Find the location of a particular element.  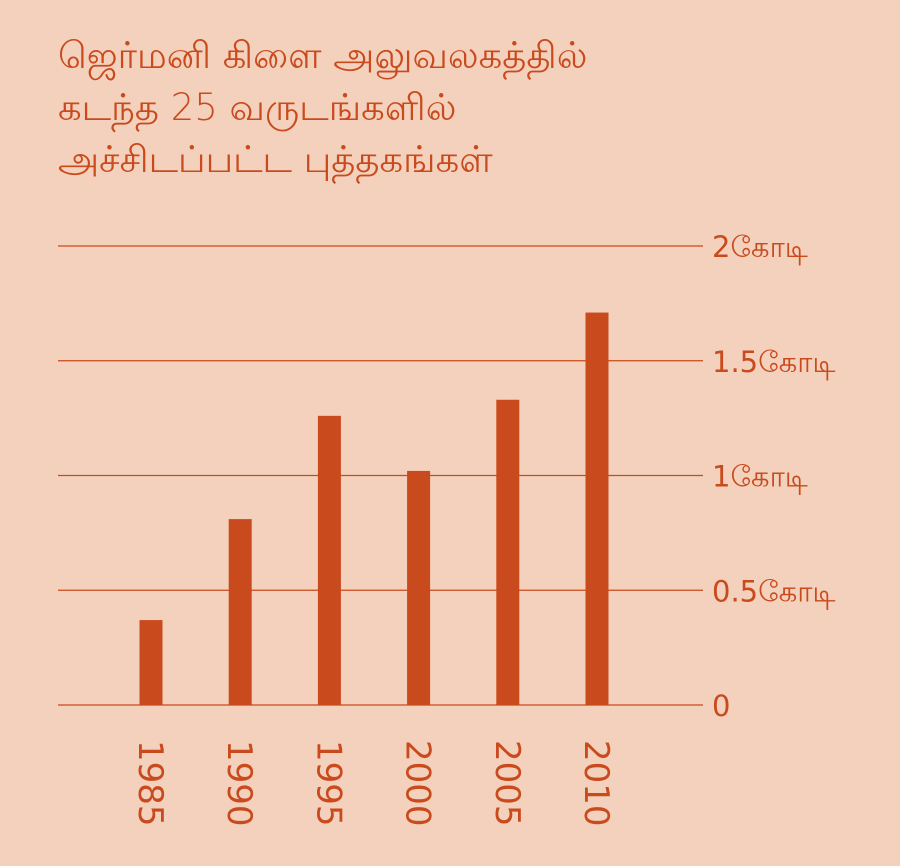

x-tick-label: 1985 is located at coordinates (150, 783).